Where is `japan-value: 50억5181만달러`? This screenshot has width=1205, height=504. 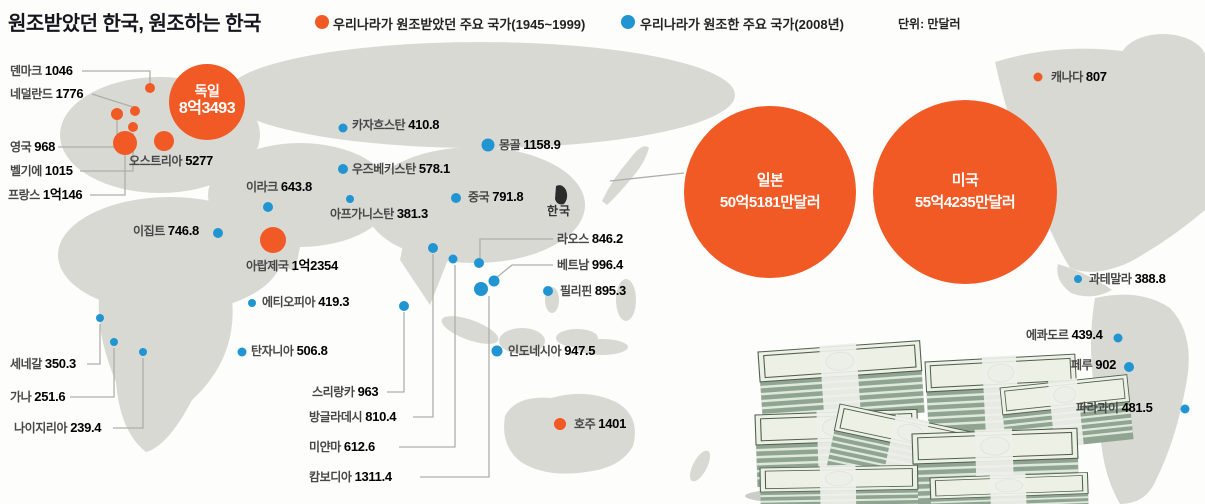
japan-value: 50억5181만달러 is located at coordinates (770, 202).